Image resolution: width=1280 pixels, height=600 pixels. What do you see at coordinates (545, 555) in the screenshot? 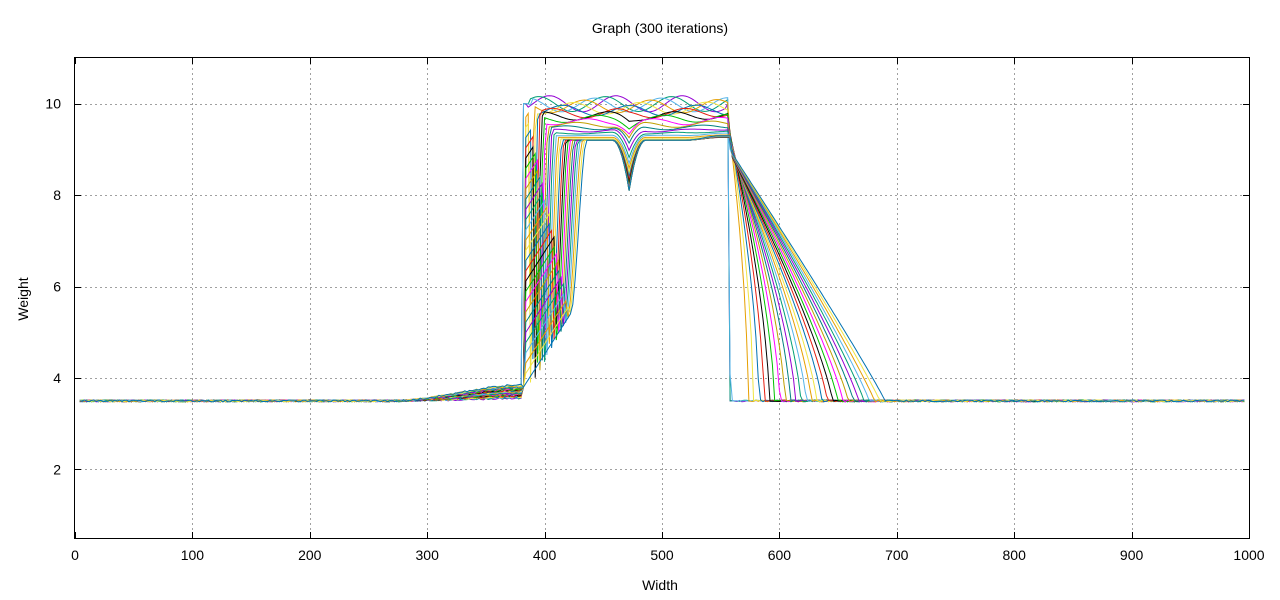
I see `x-tick-label: 400` at bounding box center [545, 555].